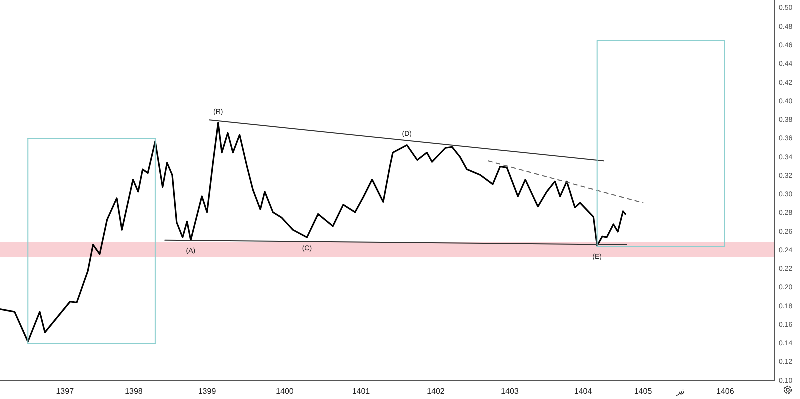 The image size is (800, 399). I want to click on x-tick-label: 1405, so click(643, 391).